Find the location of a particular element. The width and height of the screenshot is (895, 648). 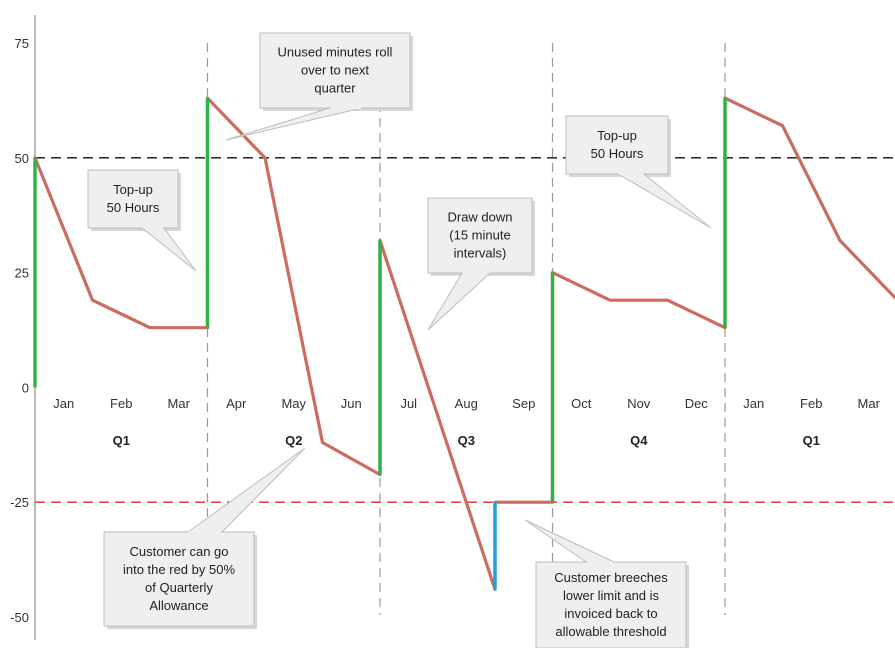

month-label: Jun is located at coordinates (351, 403).